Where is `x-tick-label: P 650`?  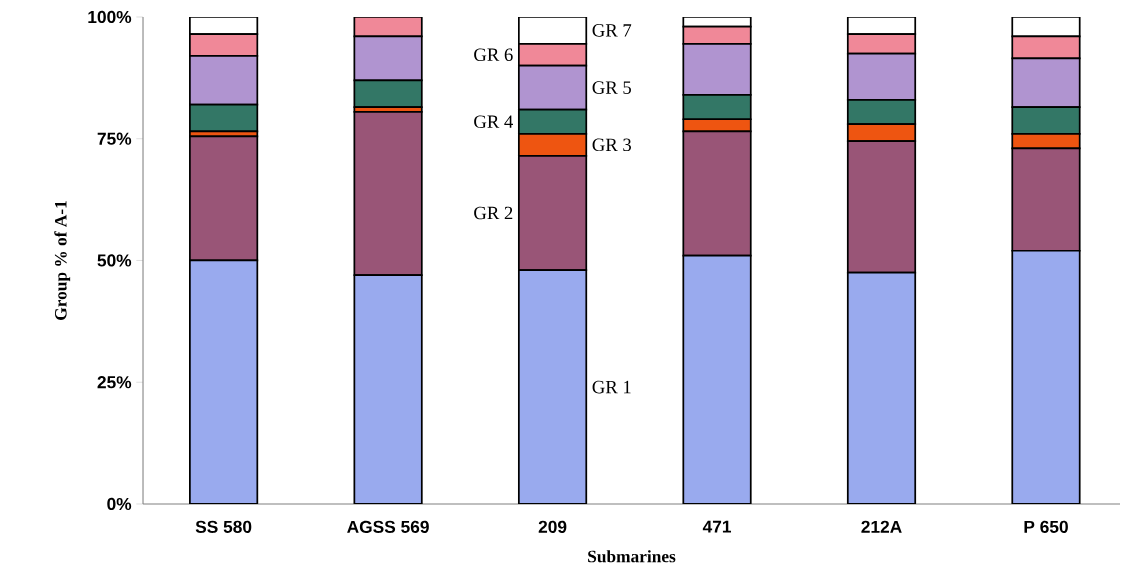 x-tick-label: P 650 is located at coordinates (1046, 526).